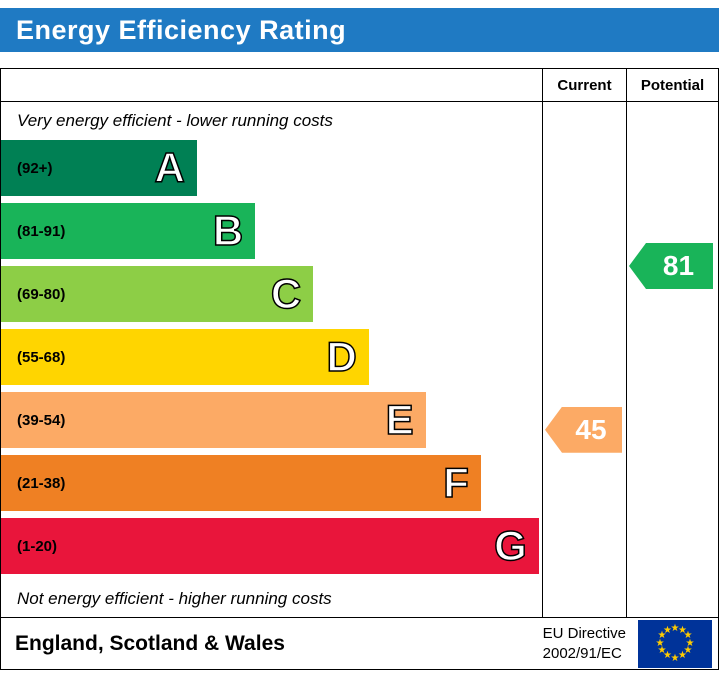 This screenshot has height=675, width=719. Describe the element at coordinates (359, 30) in the screenshot. I see `title-banner: Energy Efficiency Rating` at that location.